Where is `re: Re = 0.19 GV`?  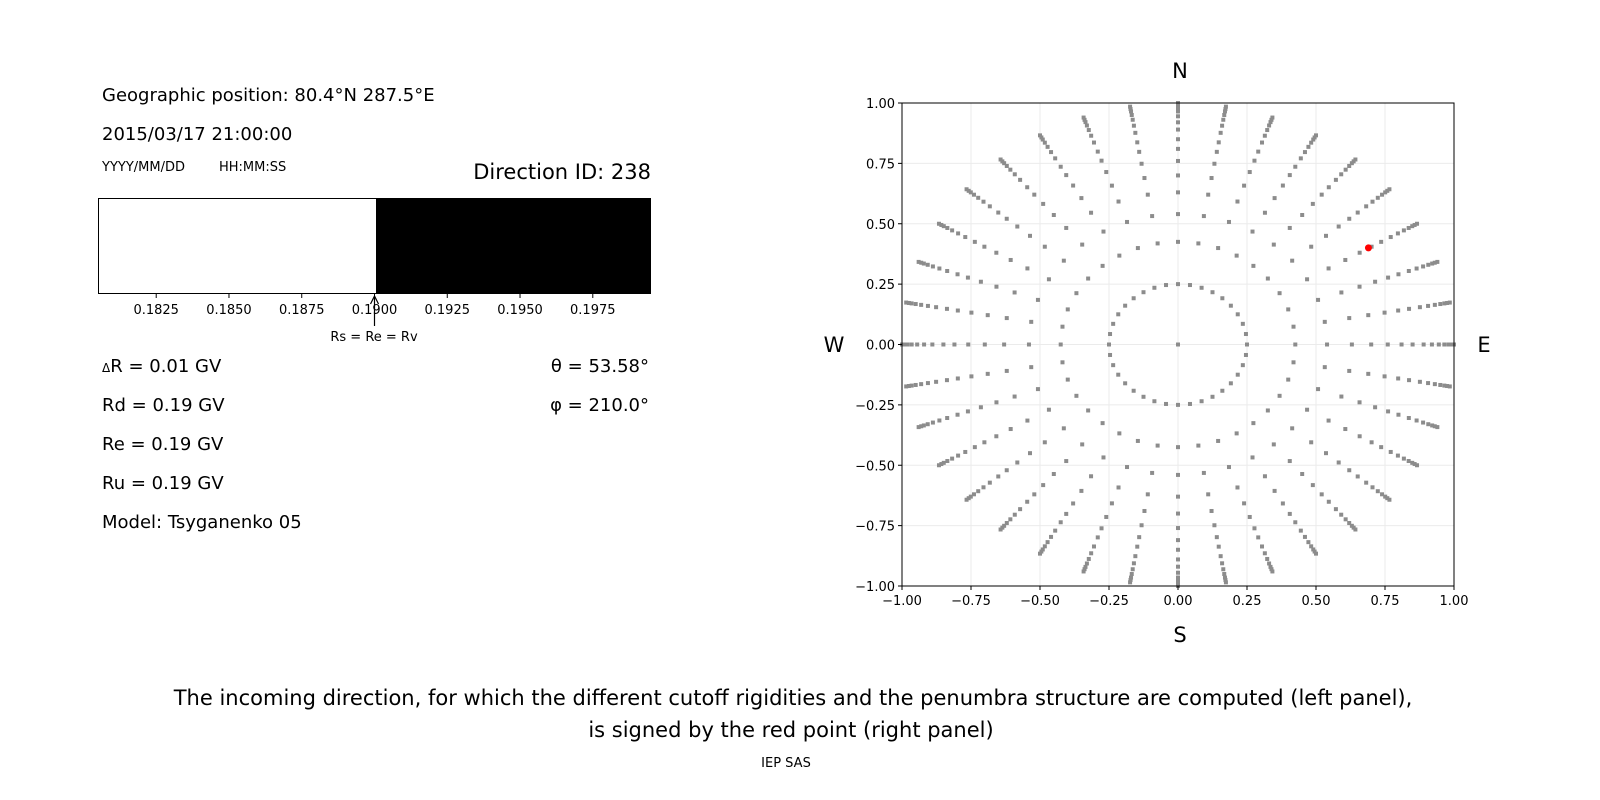 re: Re = 0.19 GV is located at coordinates (163, 444).